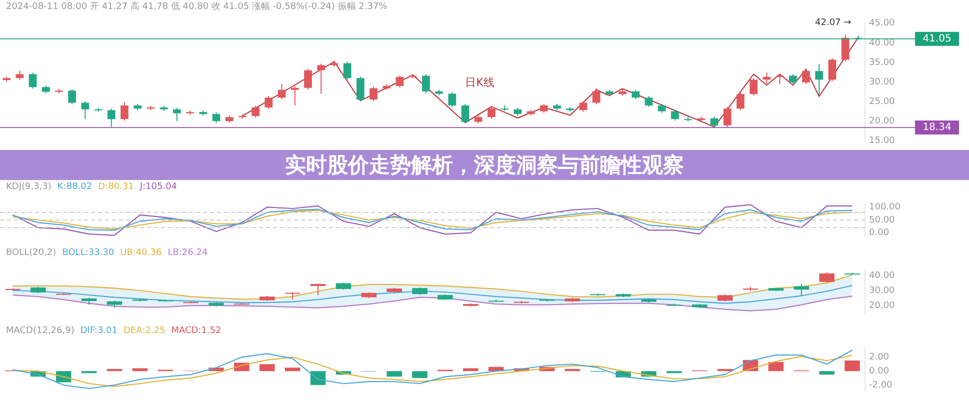 Image resolution: width=969 pixels, height=400 pixels. Describe the element at coordinates (881, 385) in the screenshot. I see `y-tick-label: -2.00` at that location.